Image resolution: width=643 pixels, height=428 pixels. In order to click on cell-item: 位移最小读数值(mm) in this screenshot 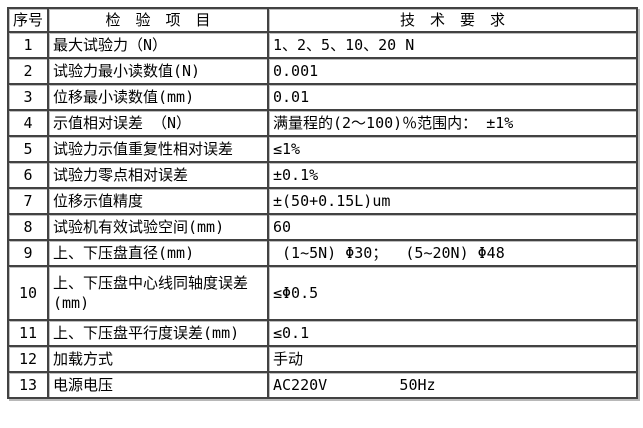, I will do `click(158, 97)`.